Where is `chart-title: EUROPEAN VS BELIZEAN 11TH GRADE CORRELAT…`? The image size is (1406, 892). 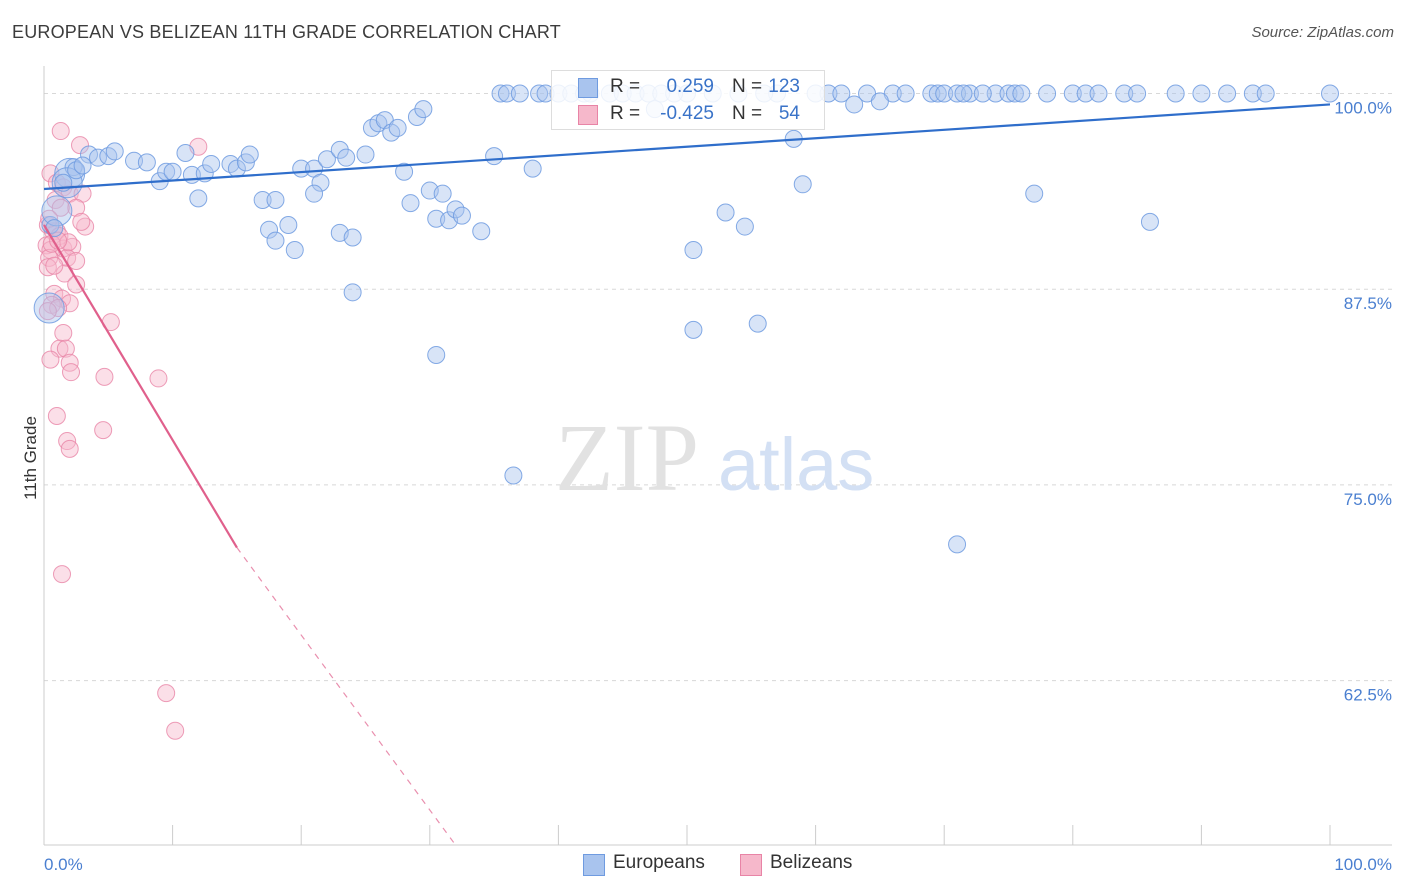 chart-title: EUROPEAN VS BELIZEAN 11TH GRADE CORRELAT… is located at coordinates (286, 32).